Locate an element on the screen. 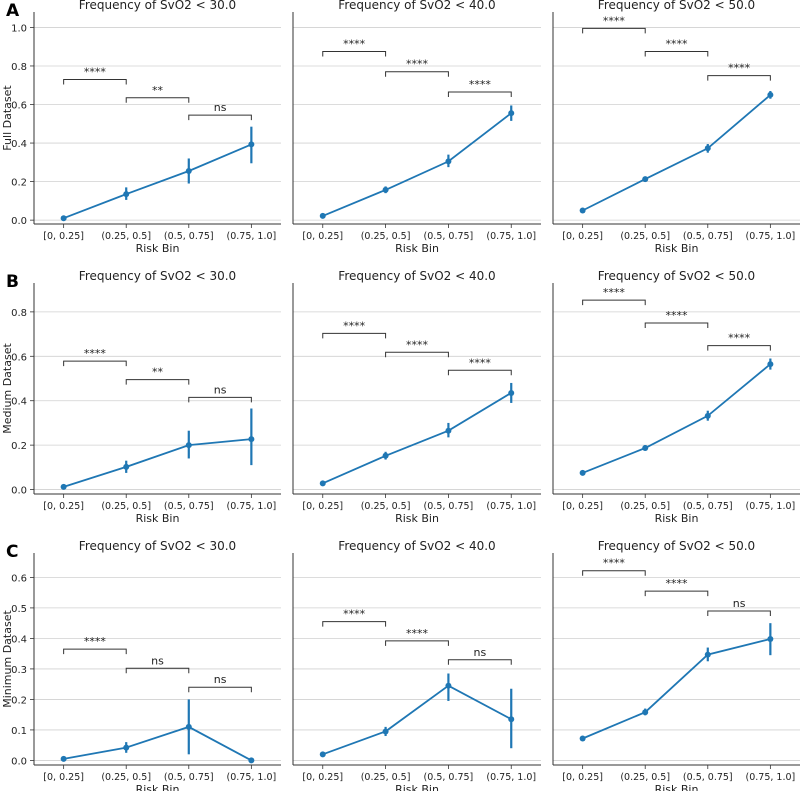 This screenshot has width=800, height=791. row-ylabel: Full Dataset is located at coordinates (7, 118).